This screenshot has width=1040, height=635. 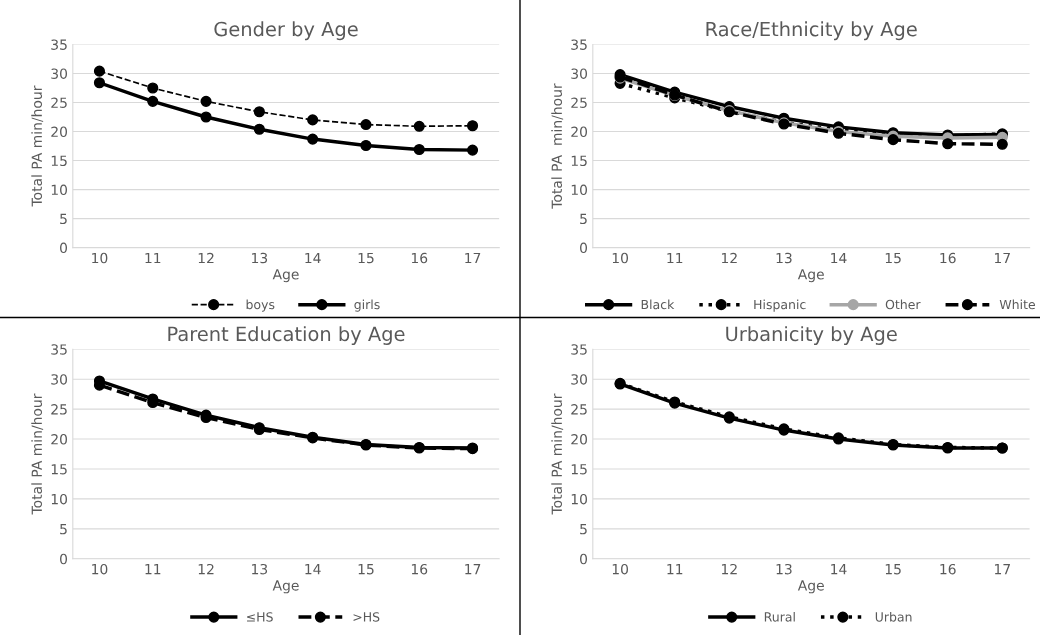 I want to click on legend-label: Other, so click(x=903, y=304).